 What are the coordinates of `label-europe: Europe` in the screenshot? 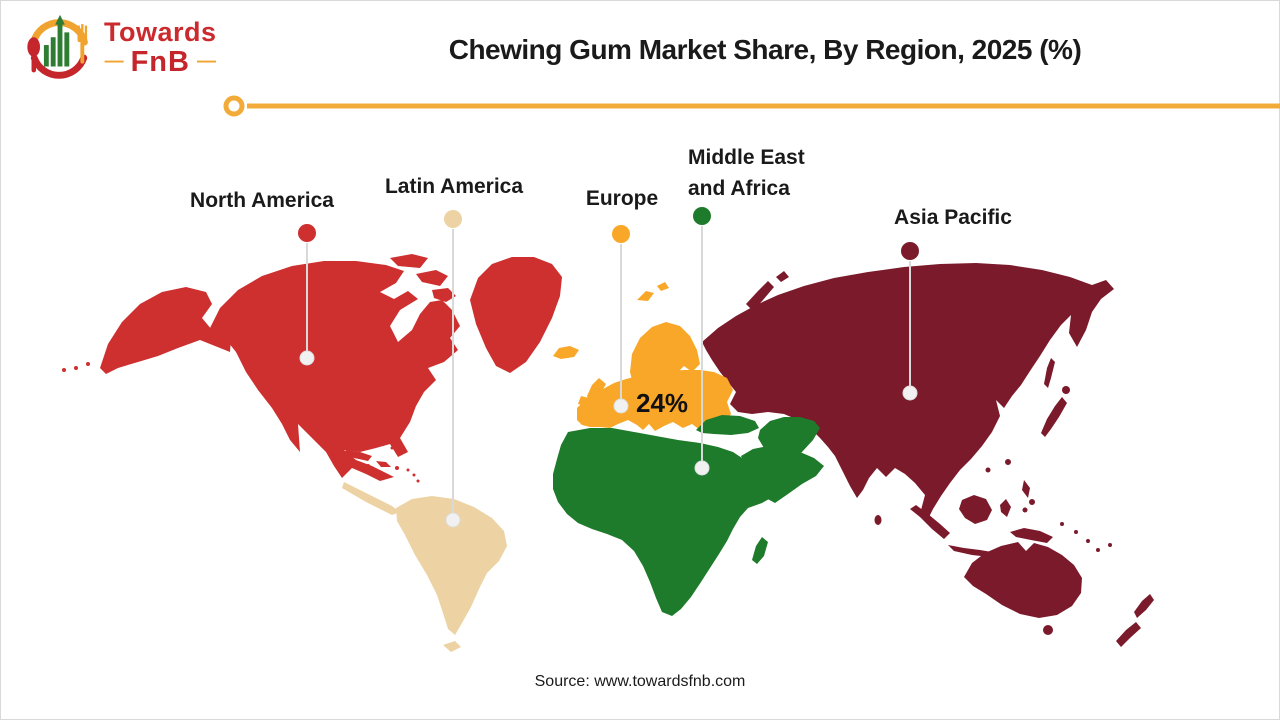 It's located at (622, 198).